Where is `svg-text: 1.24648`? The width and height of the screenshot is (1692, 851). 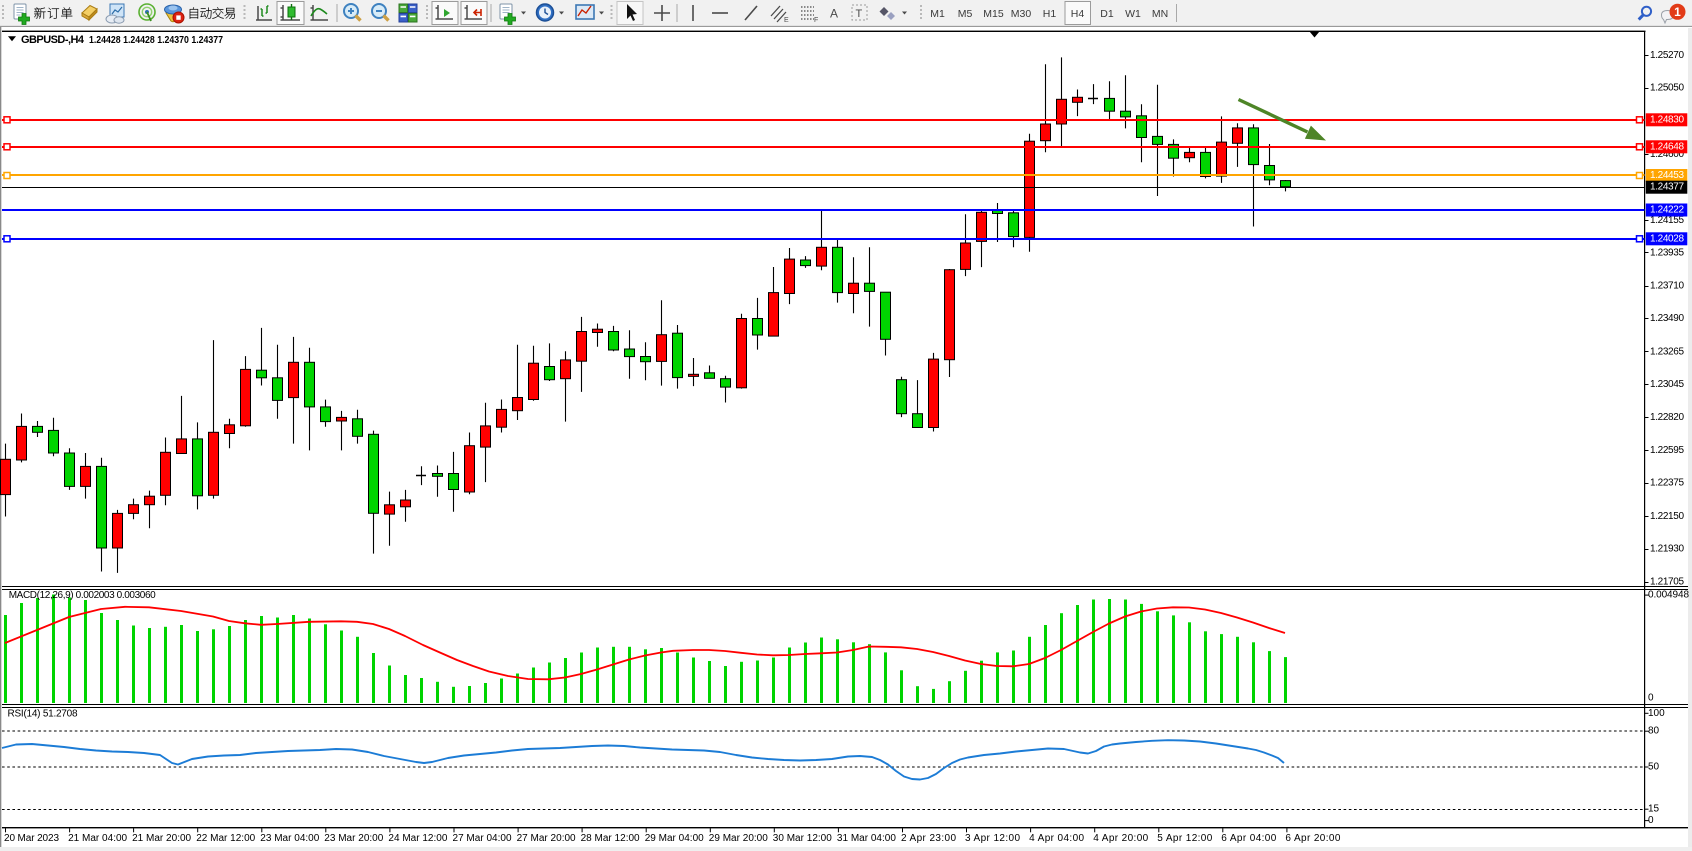
svg-text: 1.24648 is located at coordinates (1667, 146).